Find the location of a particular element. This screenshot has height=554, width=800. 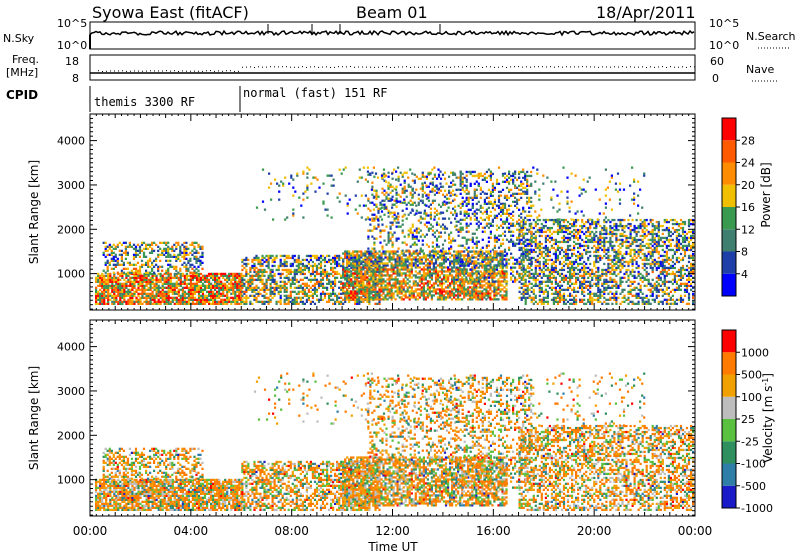

nsky-panel: 10^5 10^0 10^5 10^0 N.Sky N.Search is located at coordinates (399, 34).